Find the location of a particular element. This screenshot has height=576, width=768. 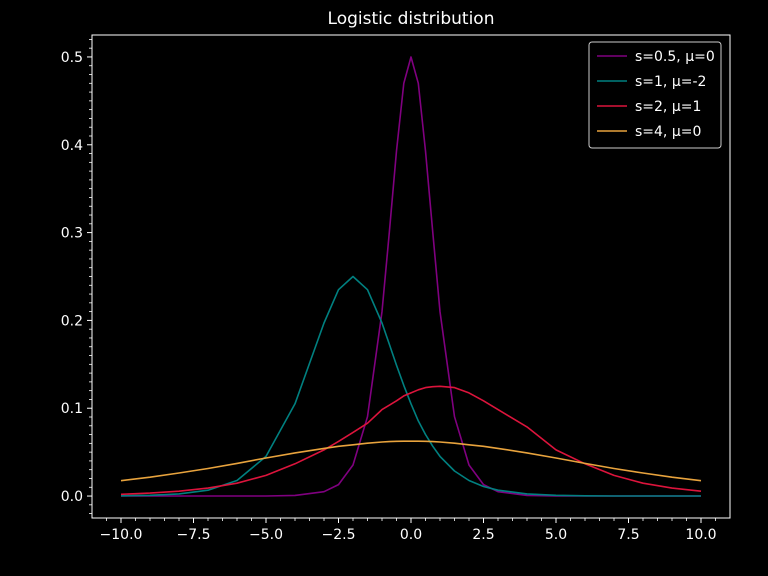

x-tick-label-0: −10.0 is located at coordinates (121, 535).